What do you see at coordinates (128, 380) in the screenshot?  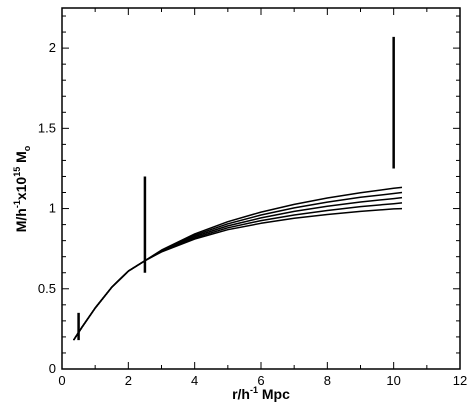 I see `x-tick-label: 2` at bounding box center [128, 380].